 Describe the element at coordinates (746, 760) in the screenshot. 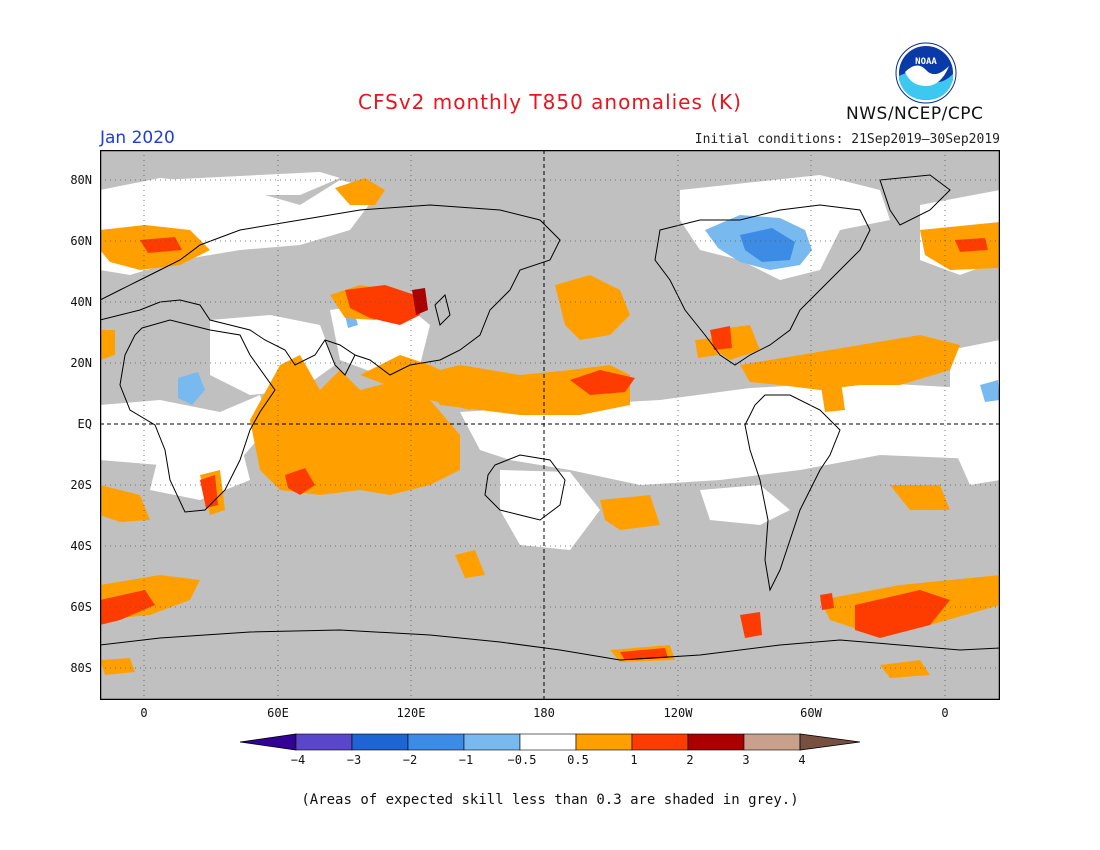

I see `colorbar-label: 3` at that location.